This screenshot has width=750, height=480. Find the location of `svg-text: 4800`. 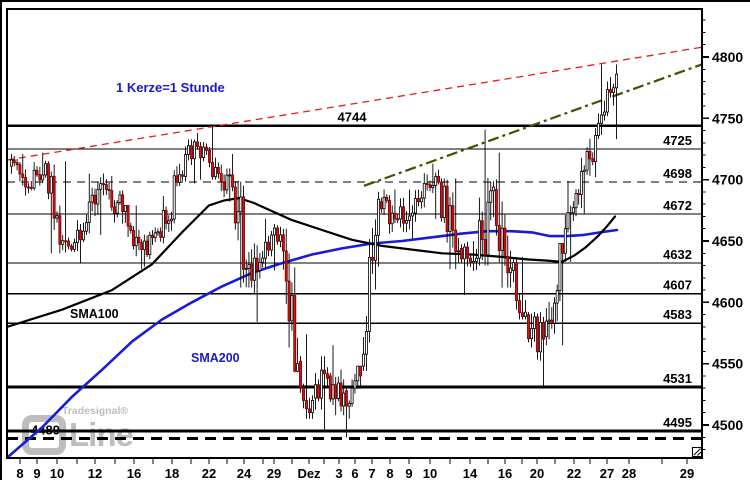

svg-text: 4800 is located at coordinates (727, 57).